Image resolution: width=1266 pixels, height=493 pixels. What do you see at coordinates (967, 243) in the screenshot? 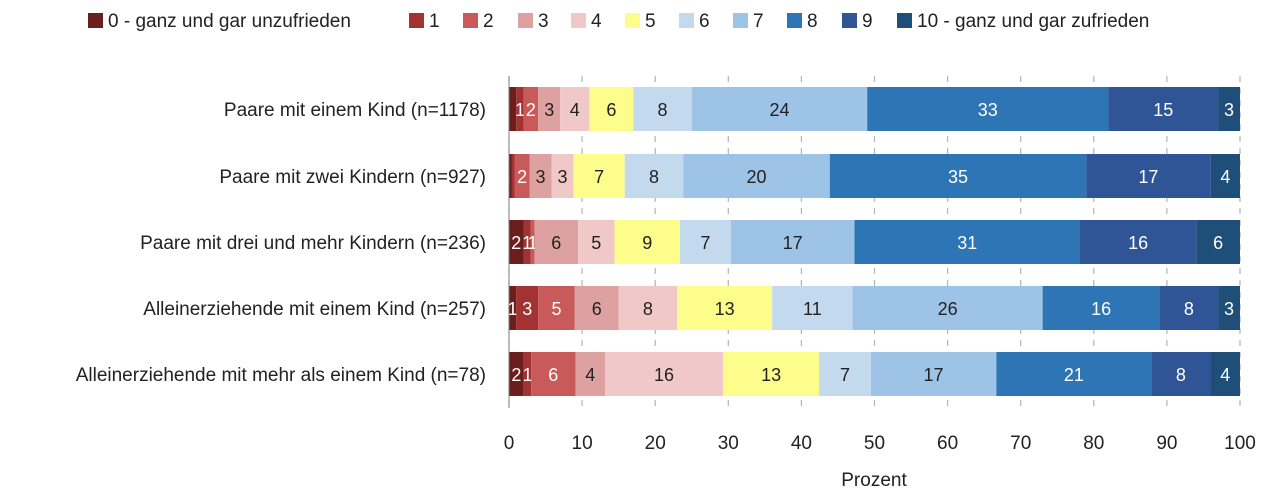
I see `data-label: 31` at bounding box center [967, 243].